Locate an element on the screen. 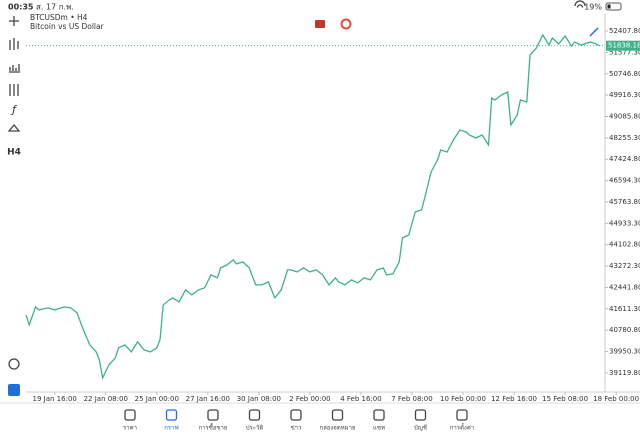  crosshair-tool is located at coordinates (14, 21).